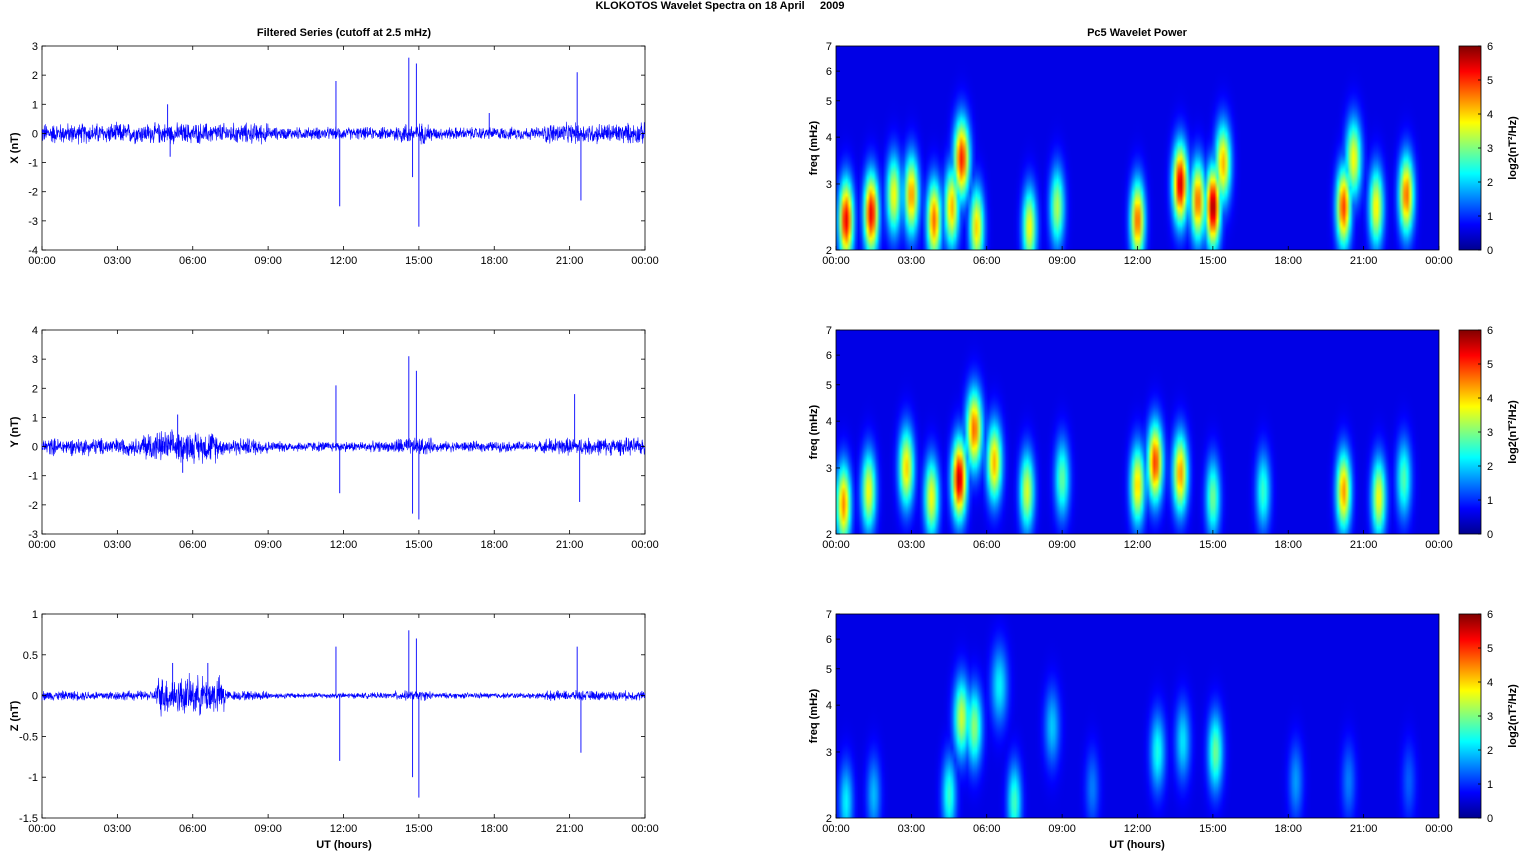 The height and width of the screenshot is (851, 1522). What do you see at coordinates (829, 422) in the screenshot?
I see `y-tick-label: 4` at bounding box center [829, 422].